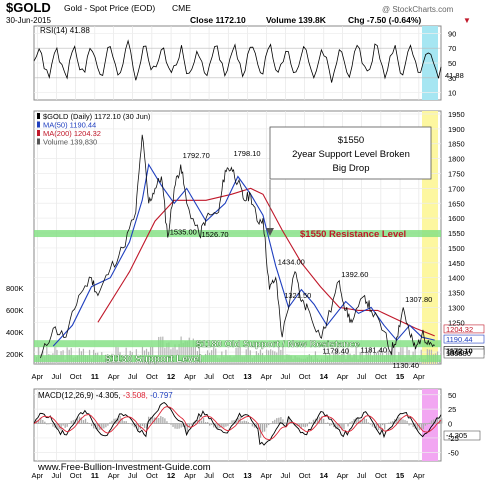 This screenshot has width=486, height=486. What do you see at coordinates (297, 295) in the screenshot?
I see `price-annotation: 1321.50` at bounding box center [297, 295].